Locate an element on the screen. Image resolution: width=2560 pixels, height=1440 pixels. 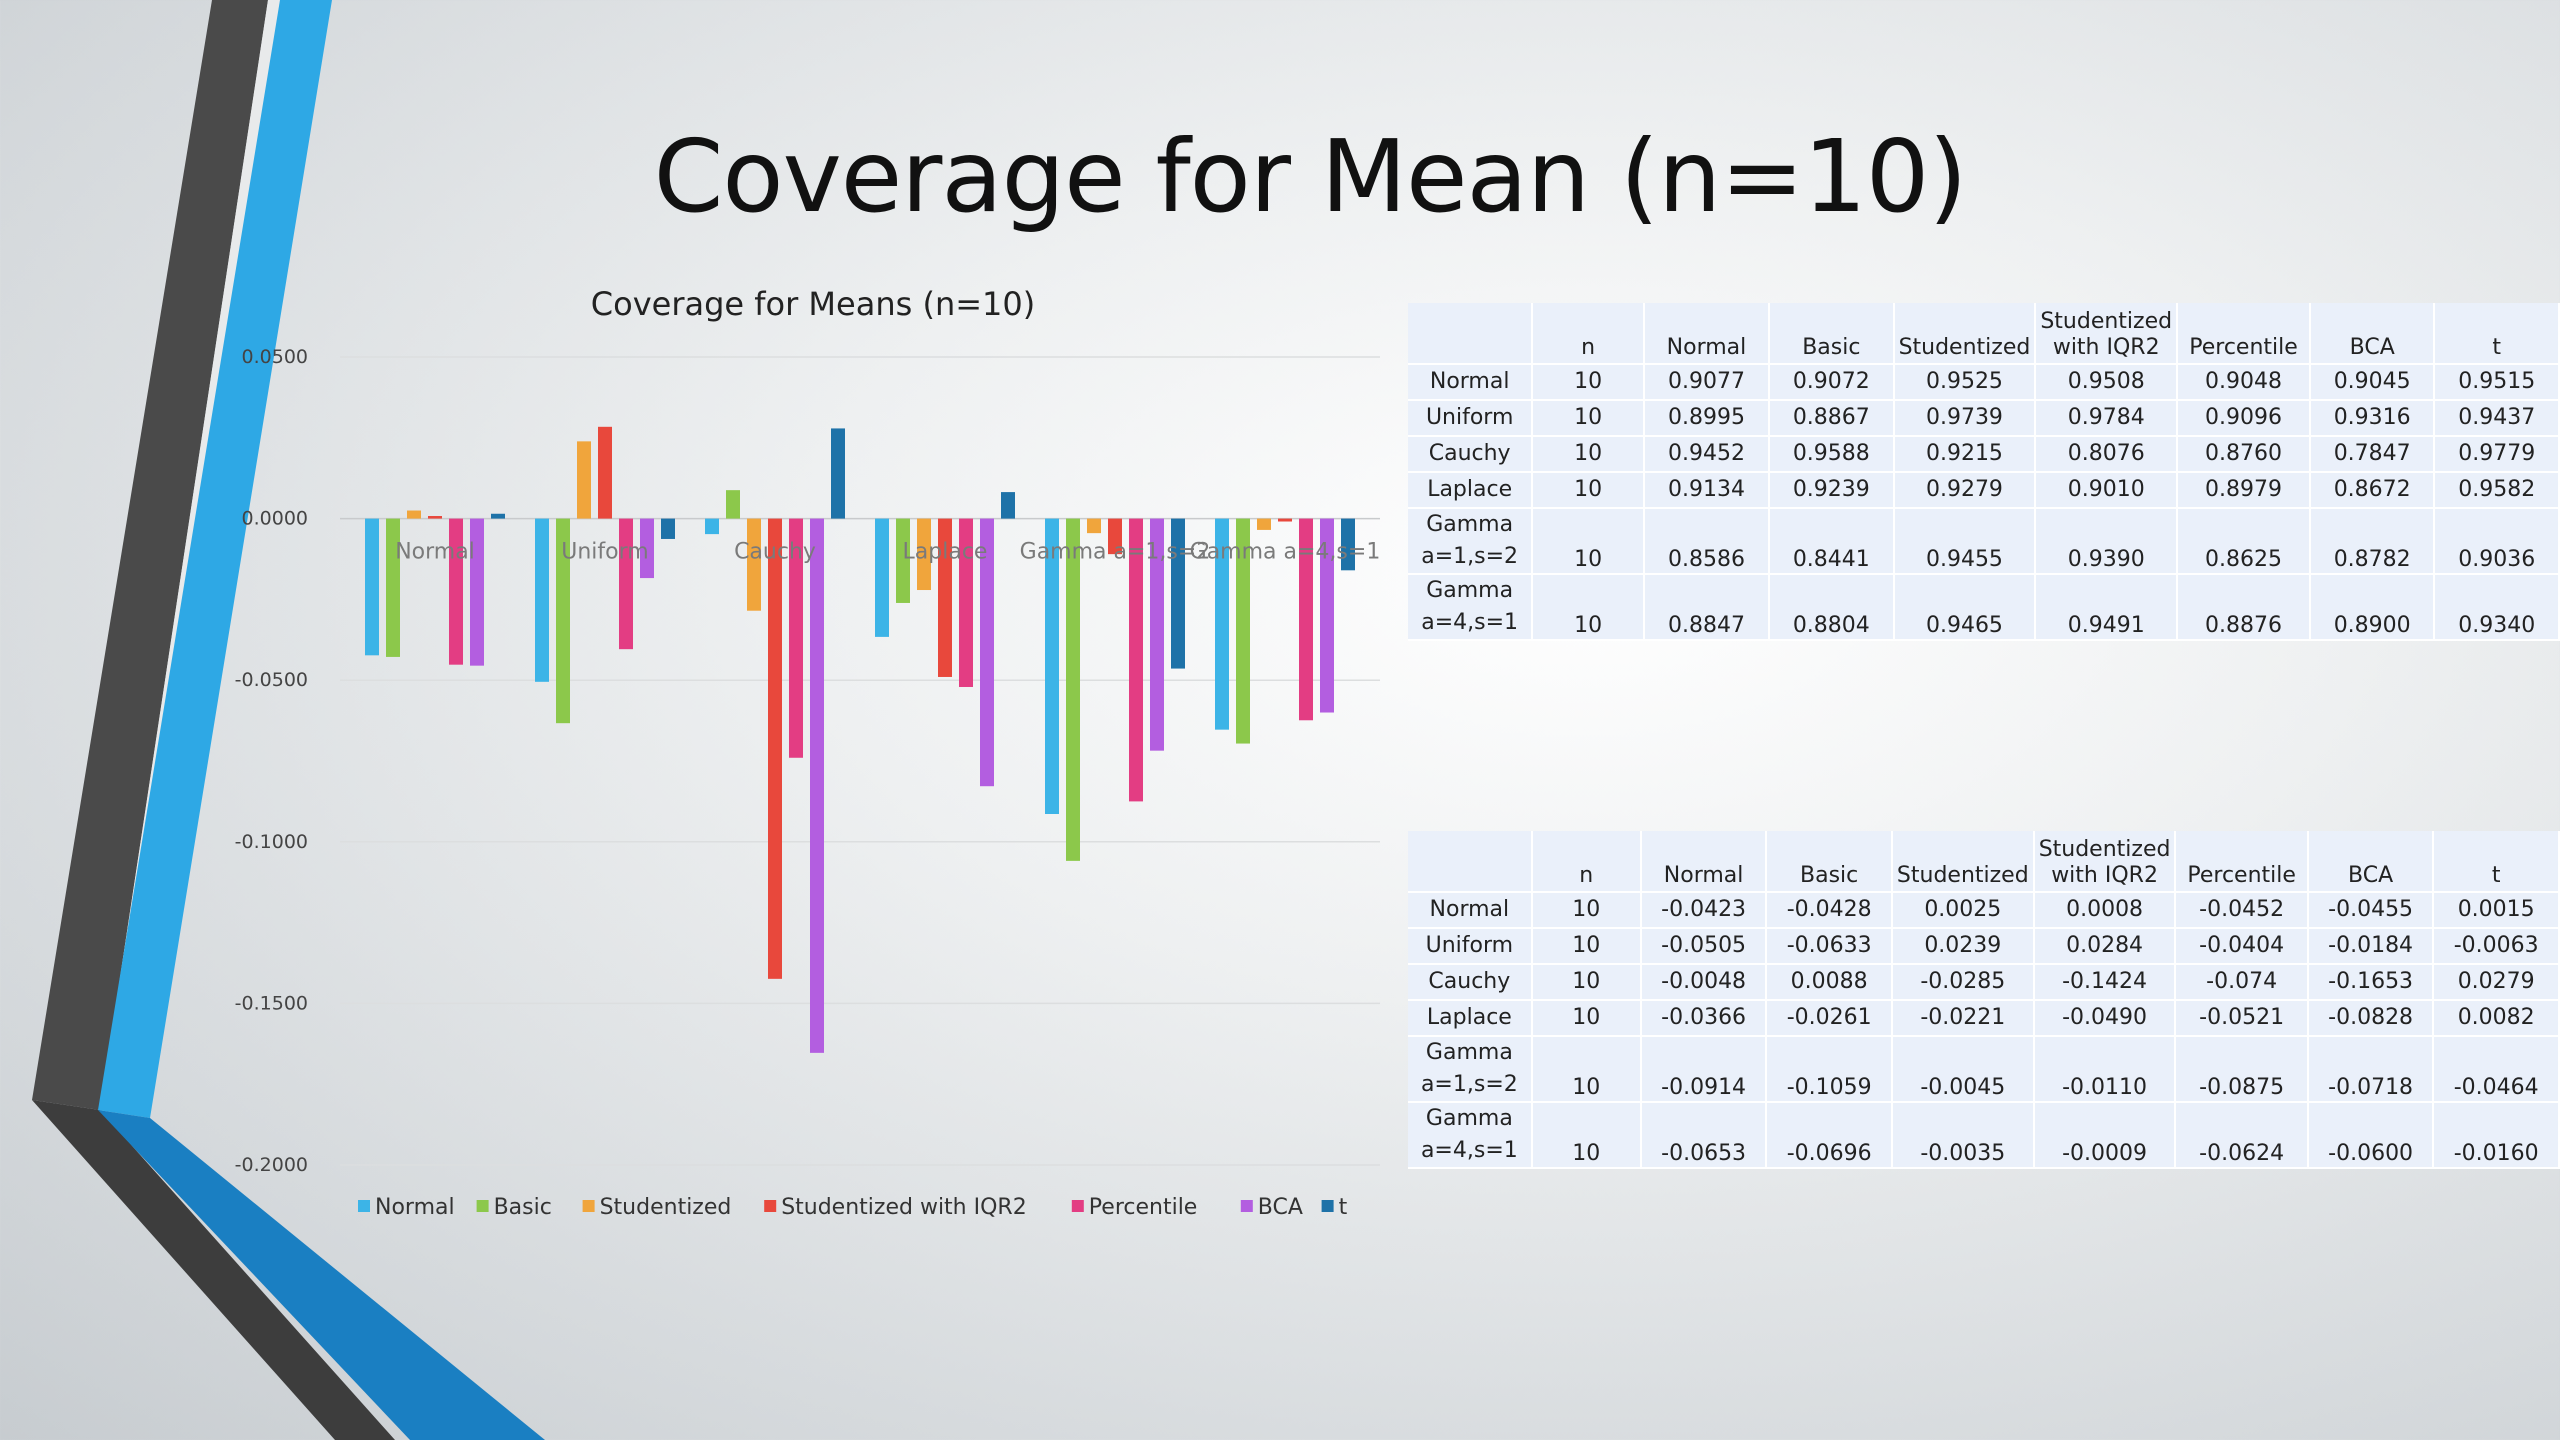
table-cell: -0.0366 is located at coordinates (1704, 1018).